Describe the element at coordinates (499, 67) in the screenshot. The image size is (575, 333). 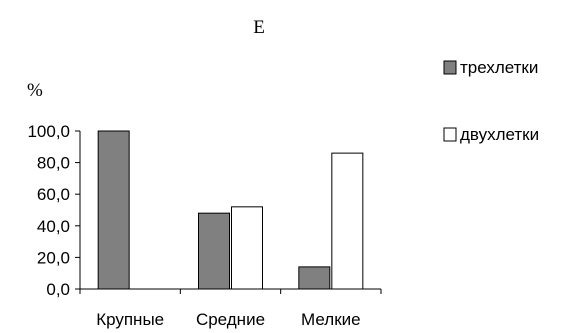
I see `legend-label: трехлетки` at that location.